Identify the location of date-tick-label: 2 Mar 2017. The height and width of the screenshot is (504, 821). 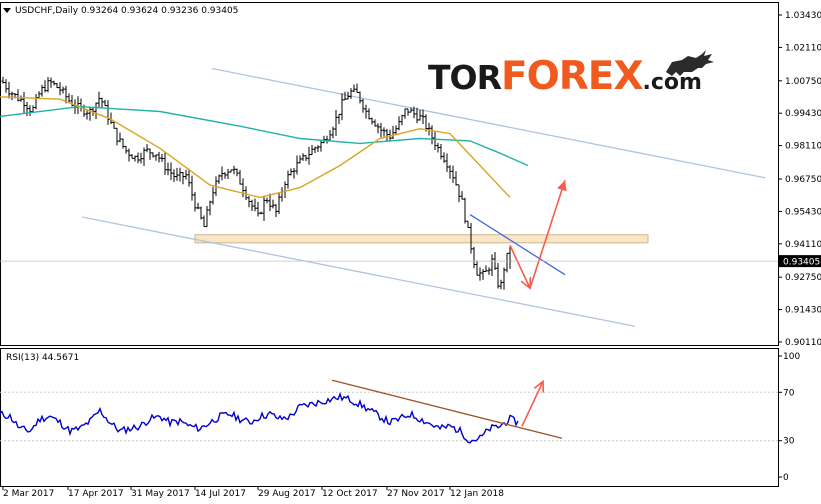
(28, 494).